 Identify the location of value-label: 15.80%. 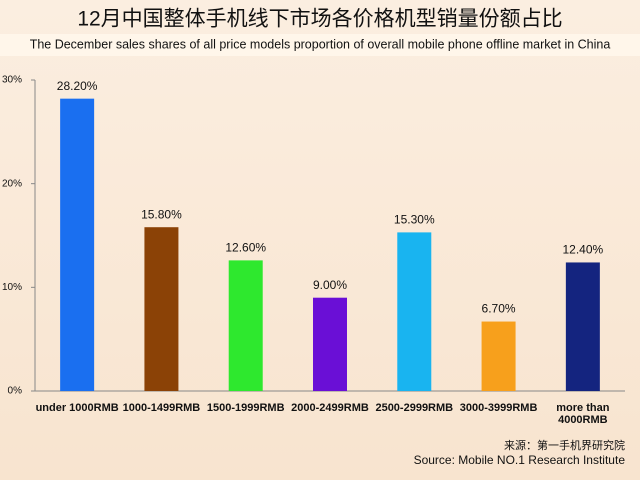
(161, 214).